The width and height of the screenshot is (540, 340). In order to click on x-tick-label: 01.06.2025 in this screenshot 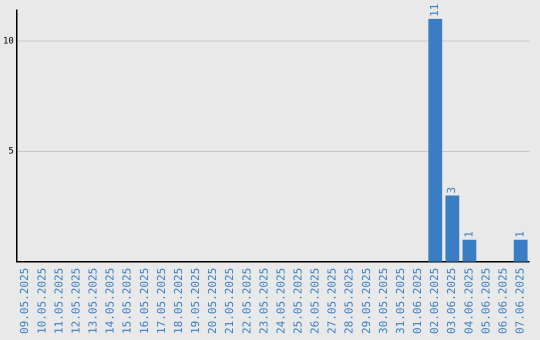, I will do `click(417, 301)`.